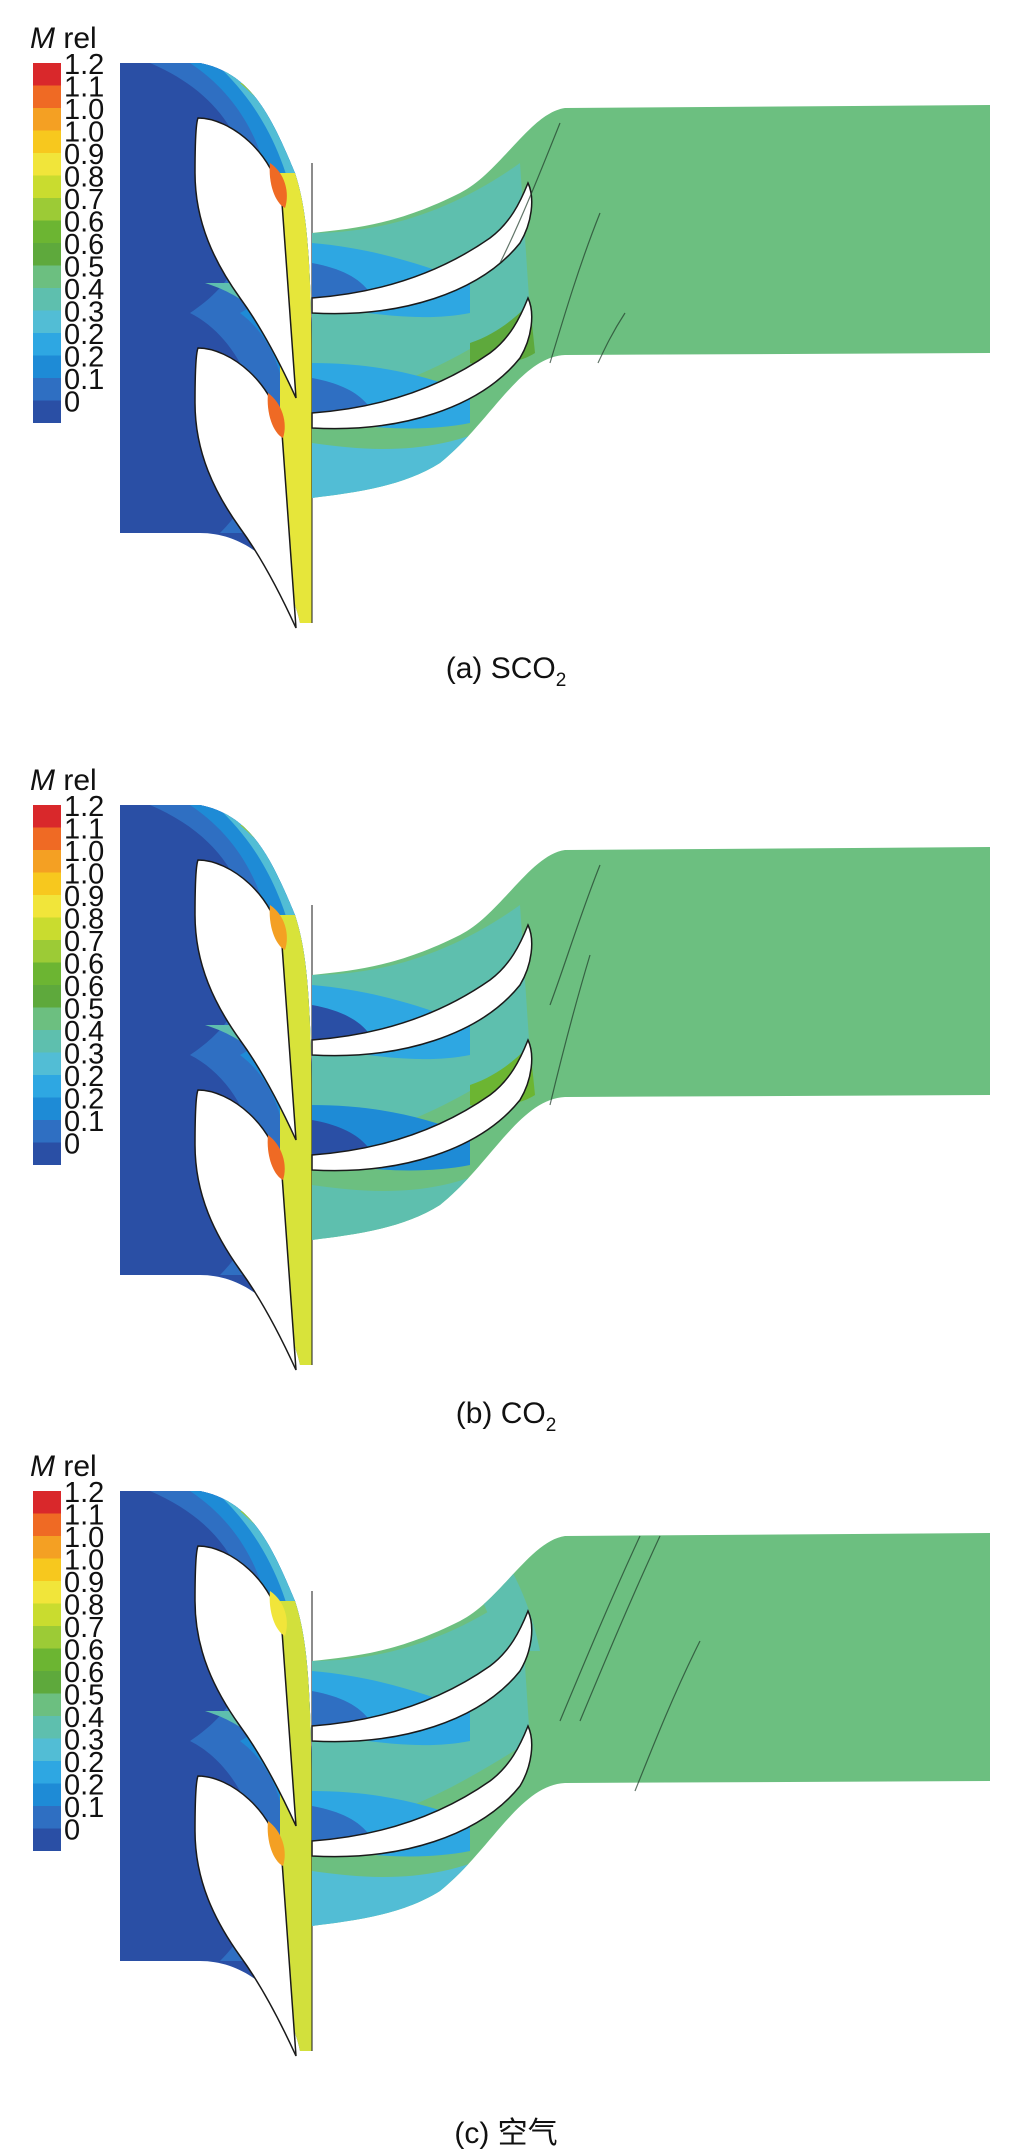 Image resolution: width=1013 pixels, height=2152 pixels. What do you see at coordinates (506, 671) in the screenshot?
I see `caption-a: (a) SCO2` at bounding box center [506, 671].